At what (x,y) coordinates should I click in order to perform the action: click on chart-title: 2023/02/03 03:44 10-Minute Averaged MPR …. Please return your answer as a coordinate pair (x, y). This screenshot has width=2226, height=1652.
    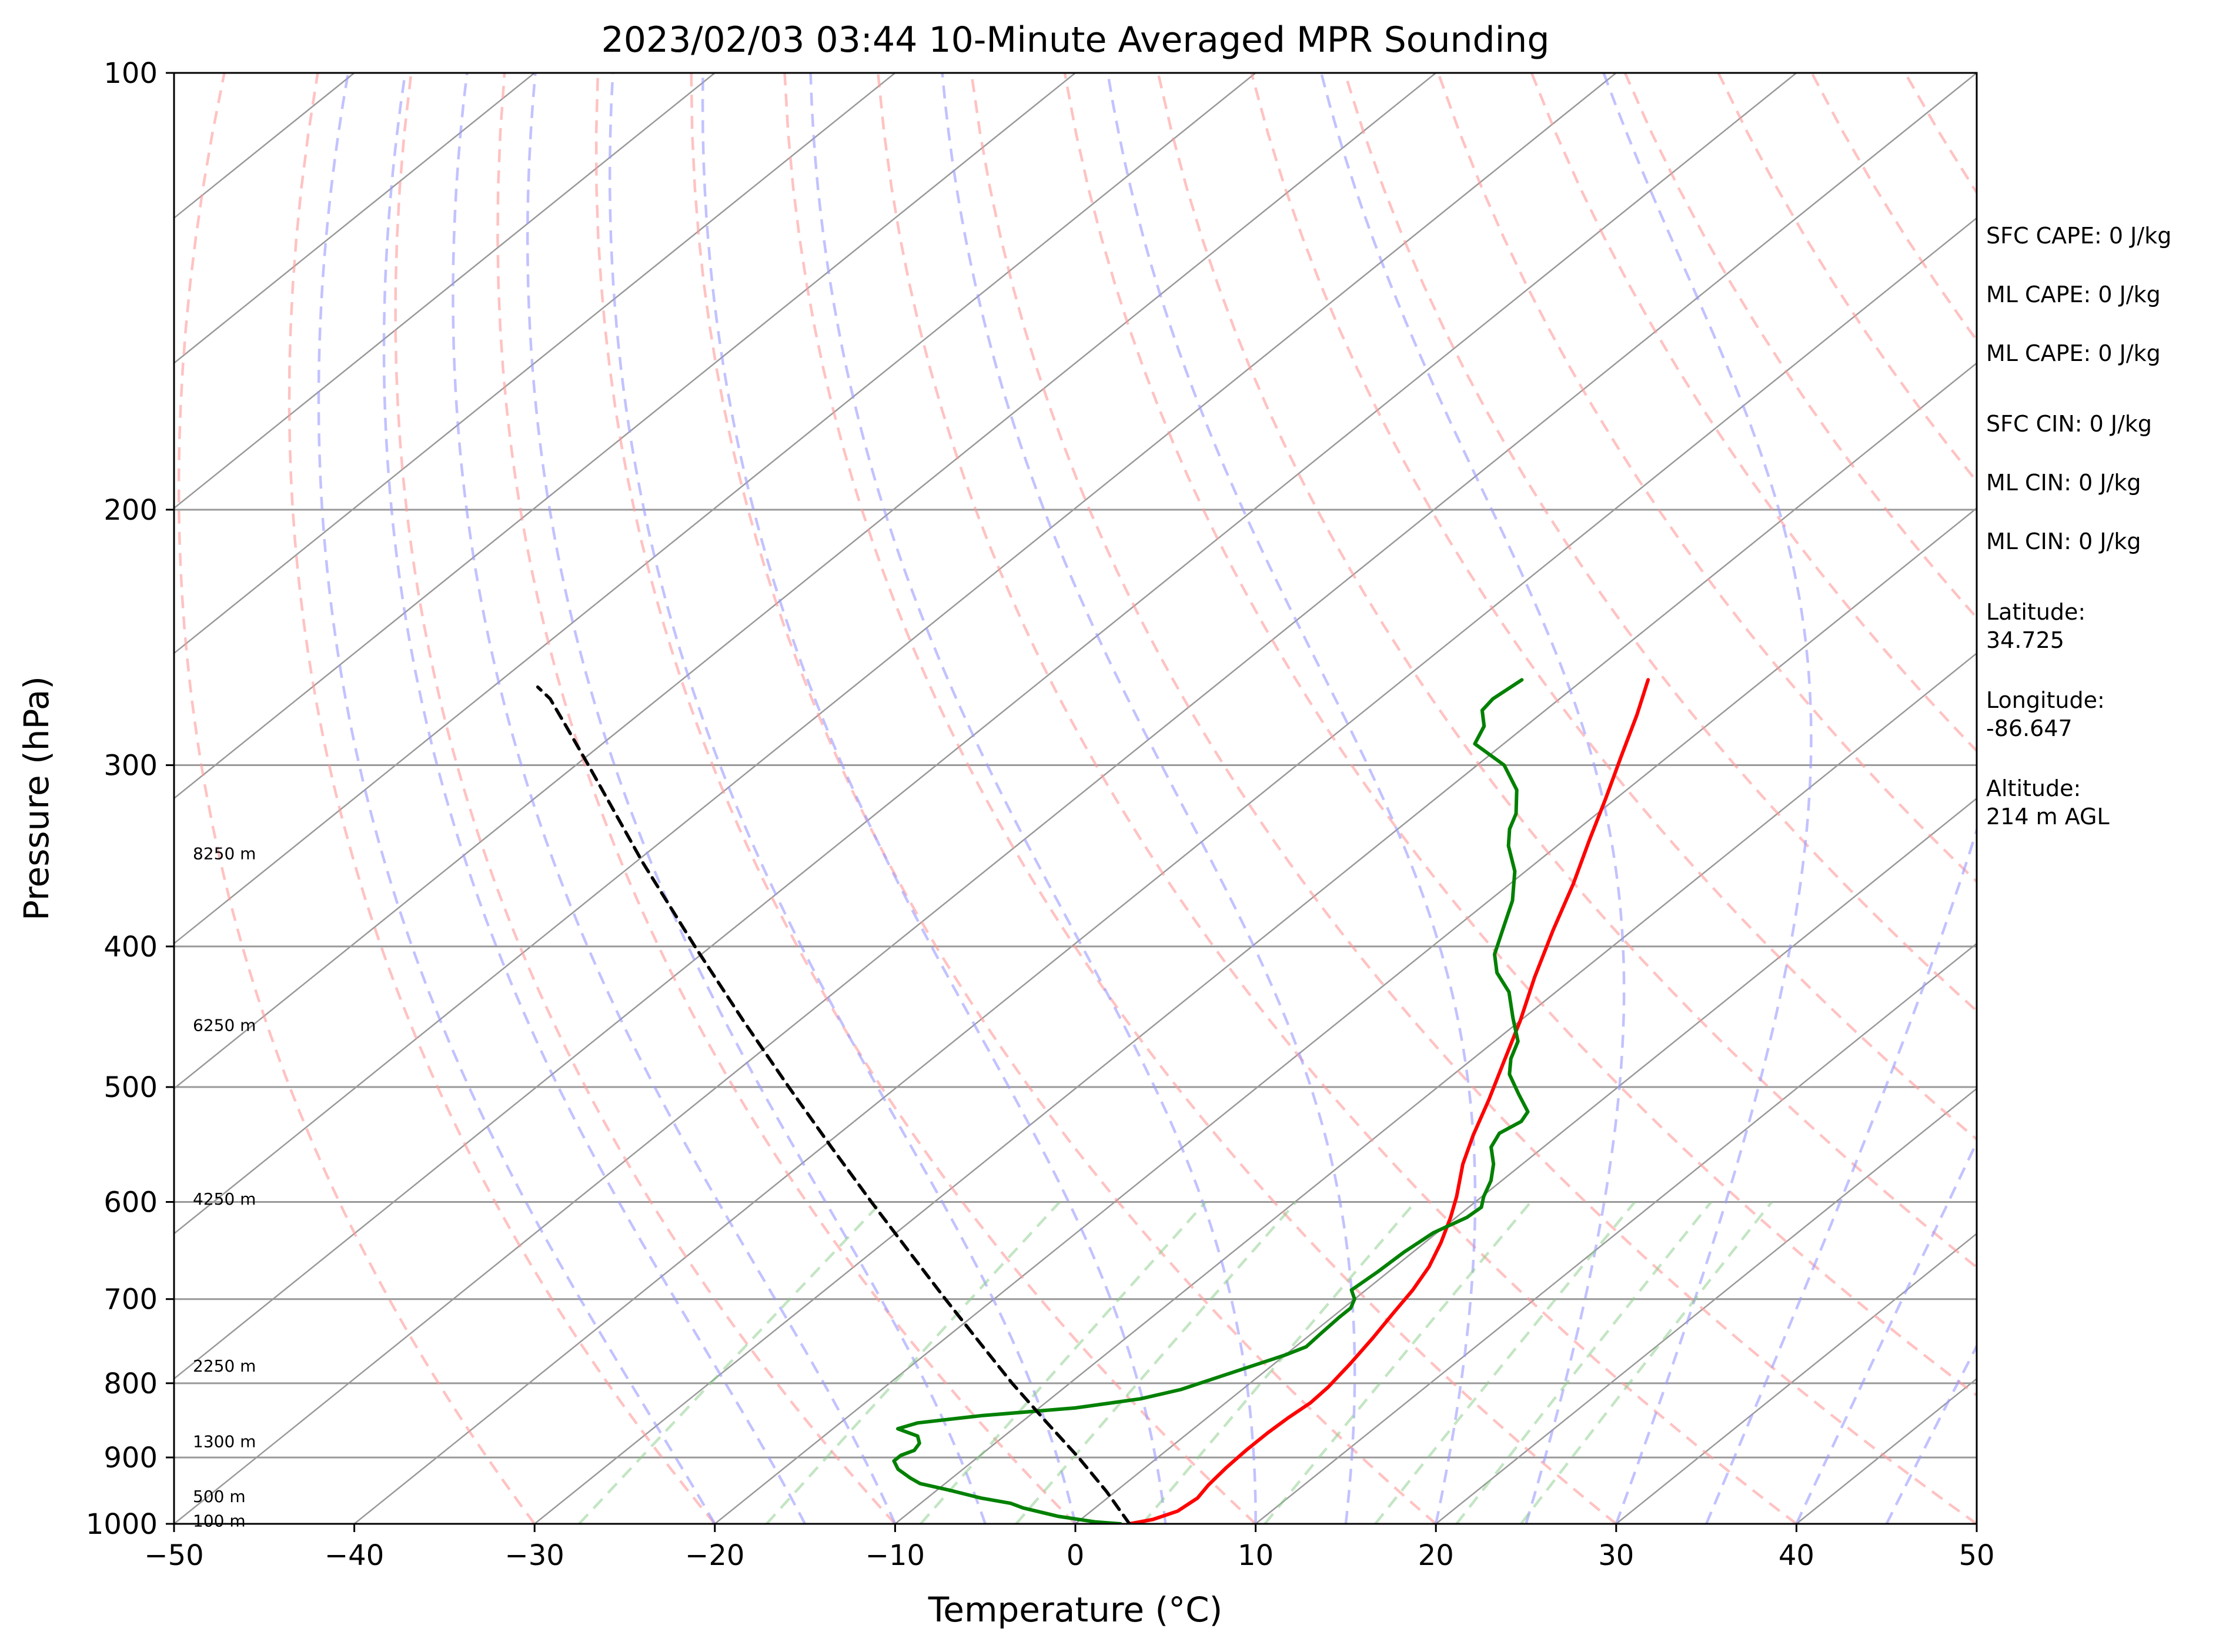
    Looking at the image, I should click on (1075, 40).